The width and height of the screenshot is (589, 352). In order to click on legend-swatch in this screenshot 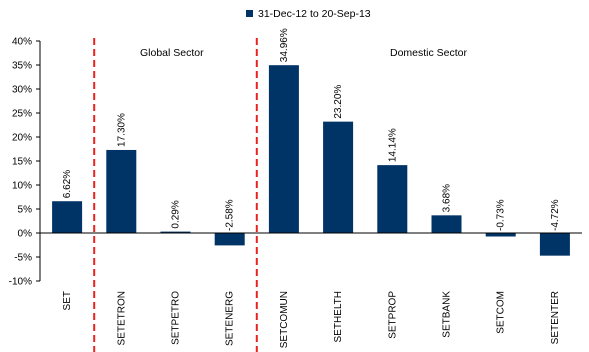, I will do `click(249, 13)`.